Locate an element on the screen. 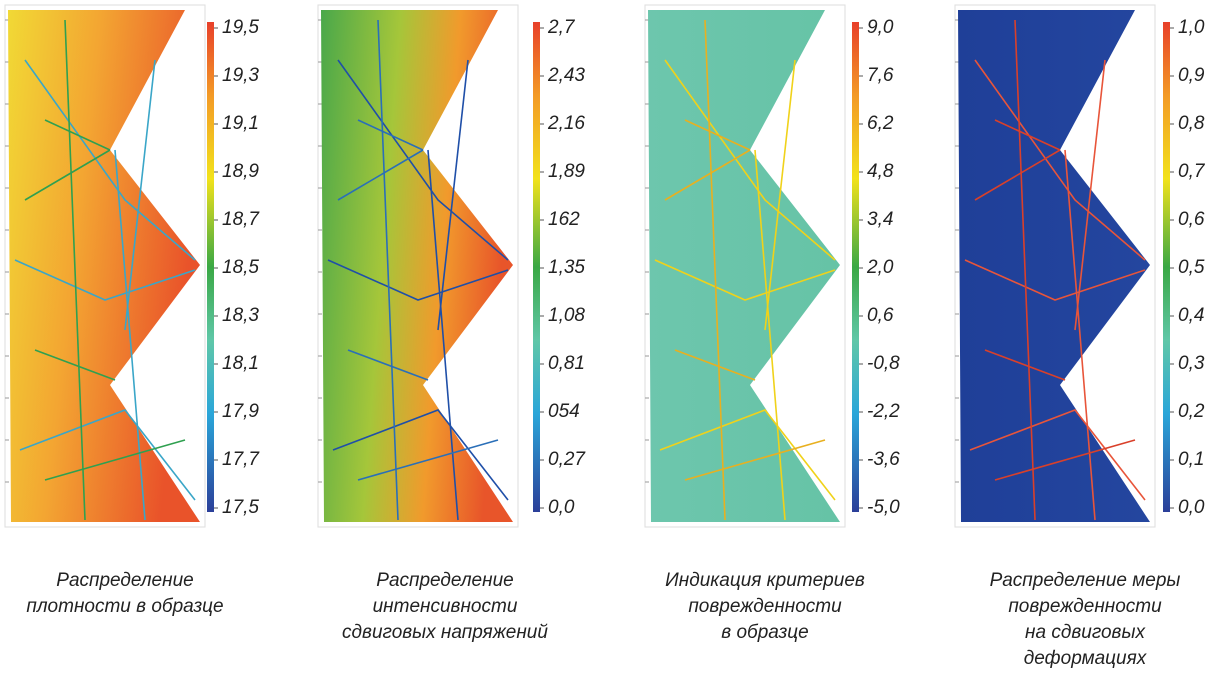  colorbar-label: 19,3 is located at coordinates (240, 75).